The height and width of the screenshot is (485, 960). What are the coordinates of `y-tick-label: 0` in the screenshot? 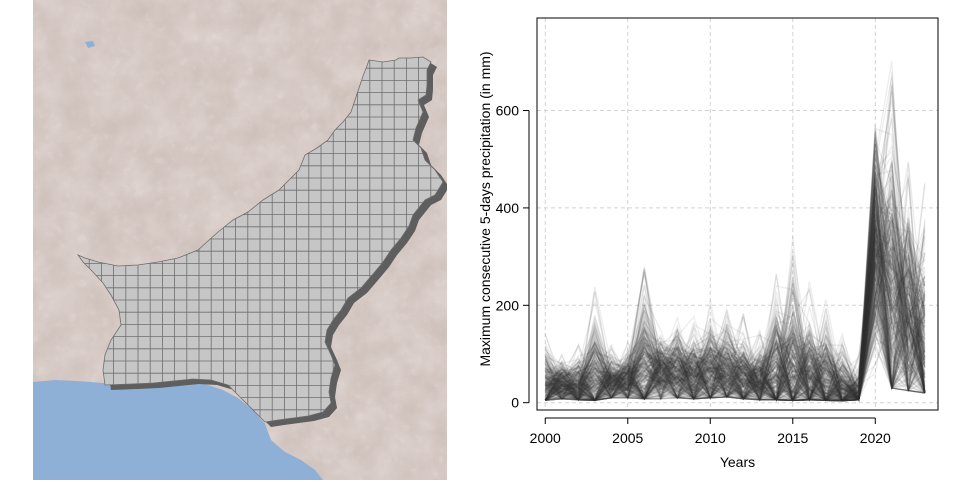 It's located at (515, 403).